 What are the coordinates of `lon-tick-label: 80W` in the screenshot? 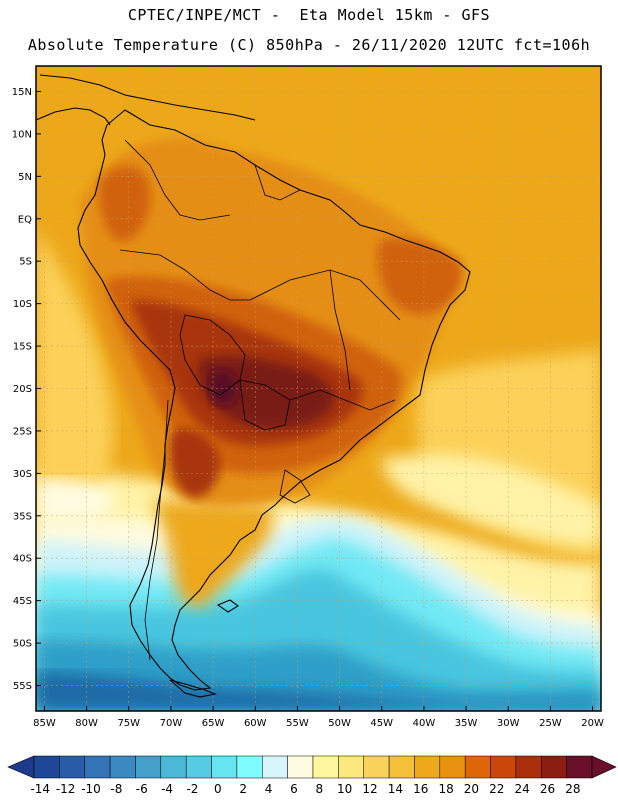 It's located at (86, 723).